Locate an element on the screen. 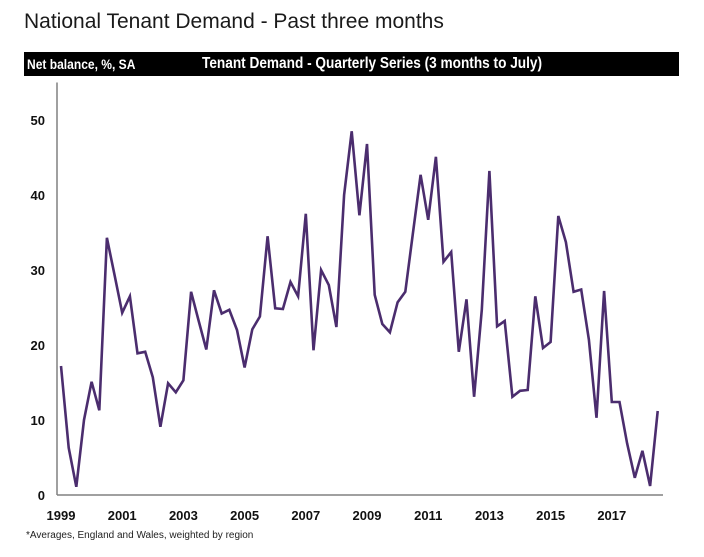 The height and width of the screenshot is (557, 704). x-tick-label: 1999 is located at coordinates (61, 515).